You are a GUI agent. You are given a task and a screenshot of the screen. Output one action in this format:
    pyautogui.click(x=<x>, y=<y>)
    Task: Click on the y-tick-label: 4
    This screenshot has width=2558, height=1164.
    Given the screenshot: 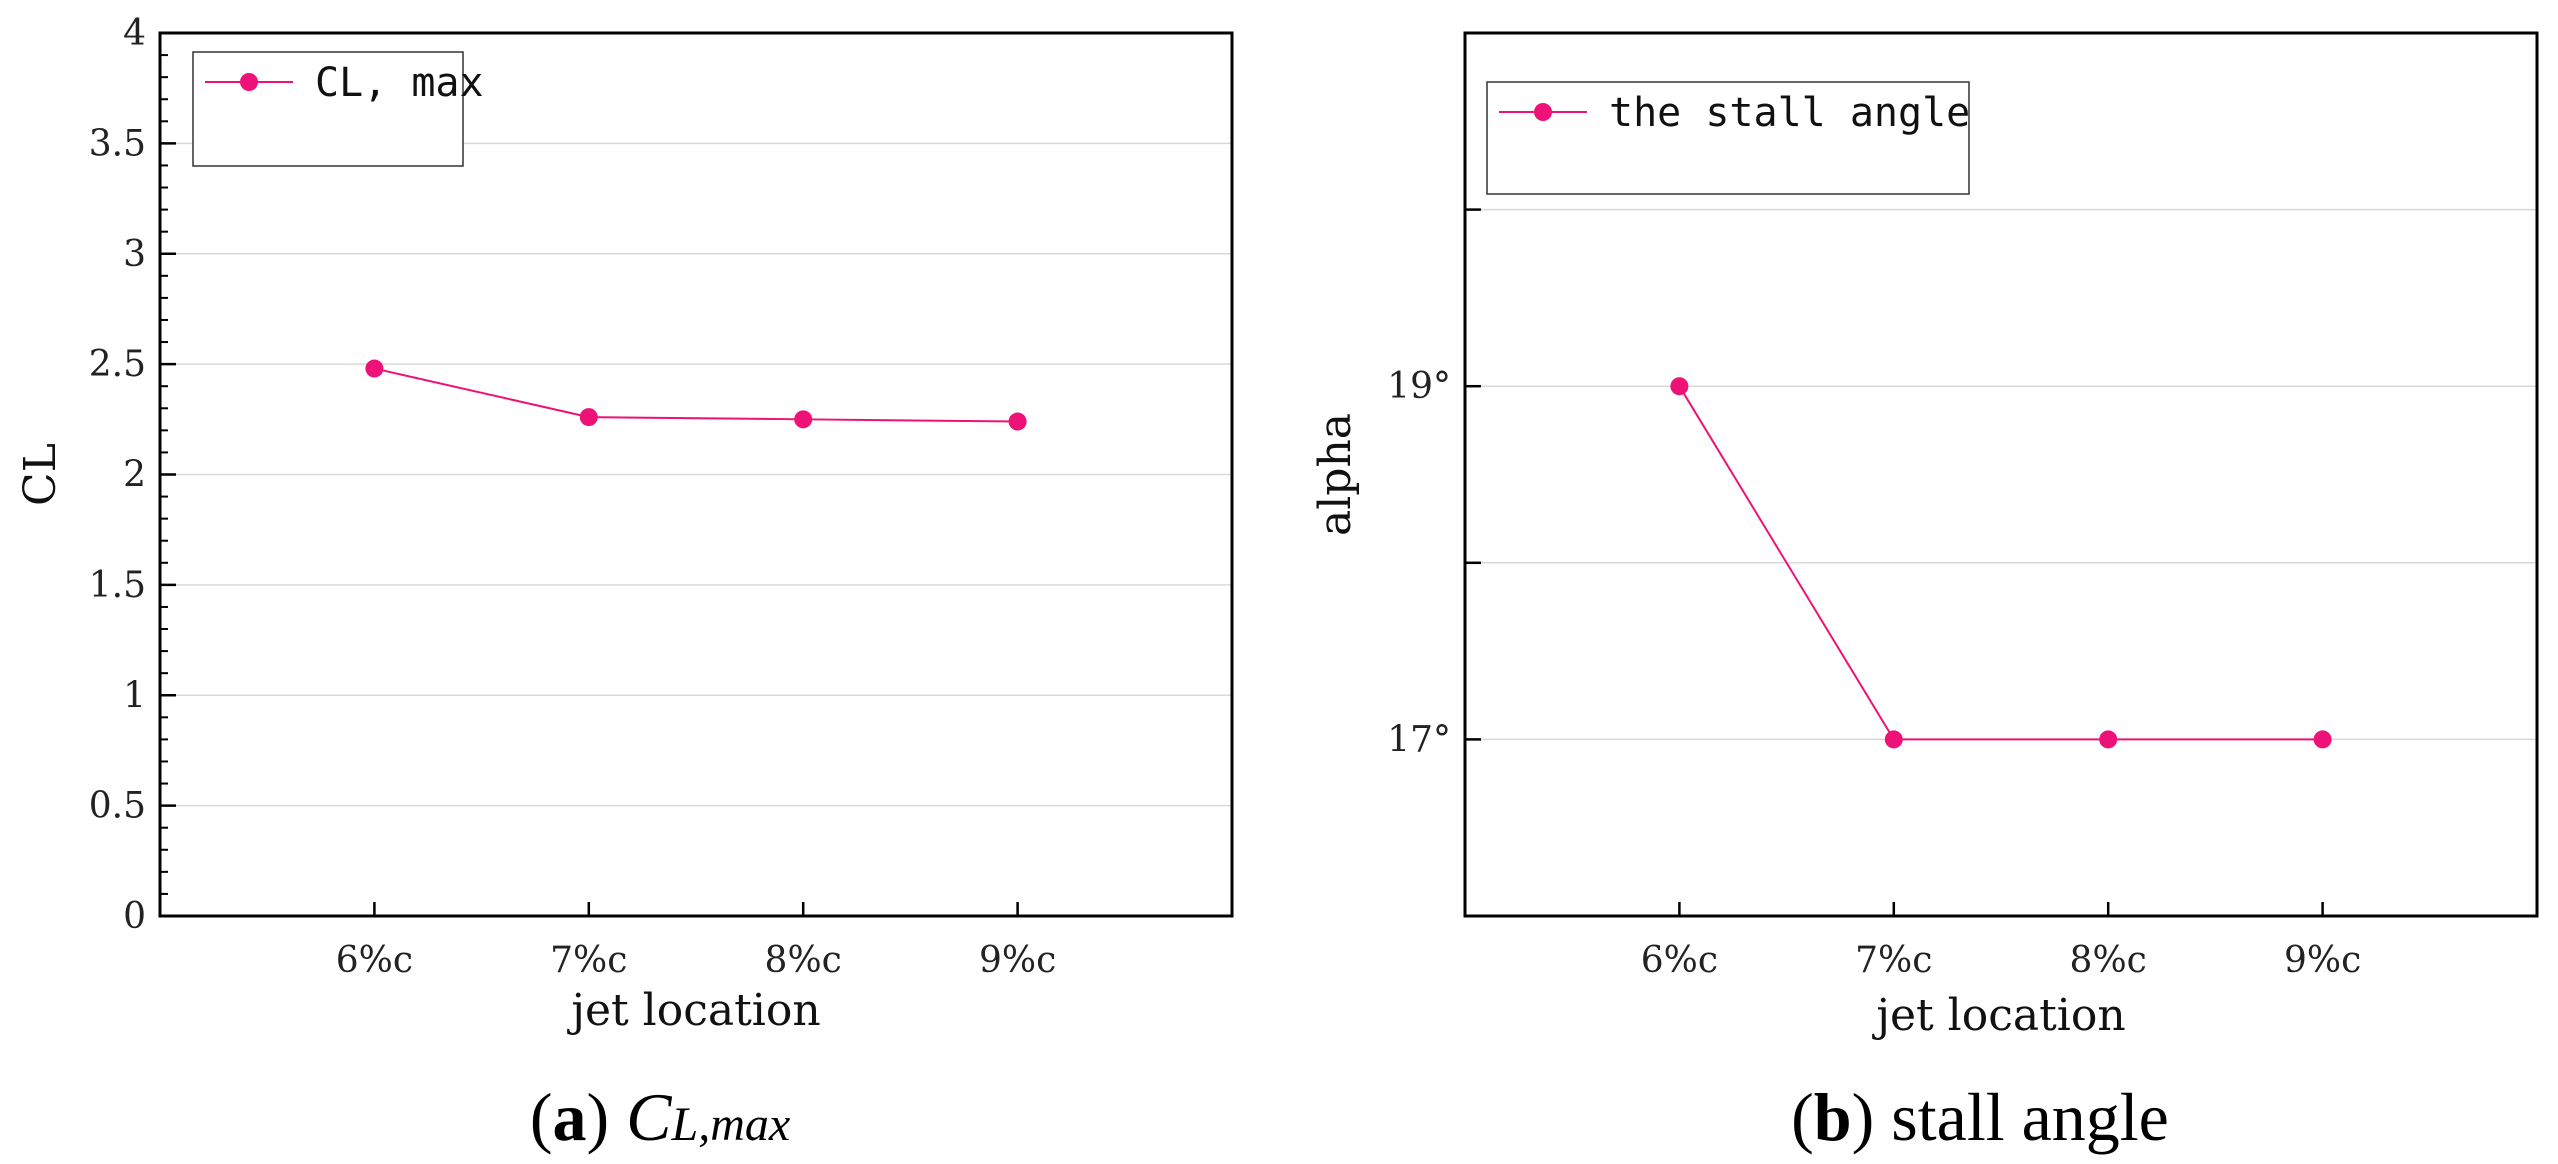 What is the action you would take?
    pyautogui.click(x=134, y=33)
    